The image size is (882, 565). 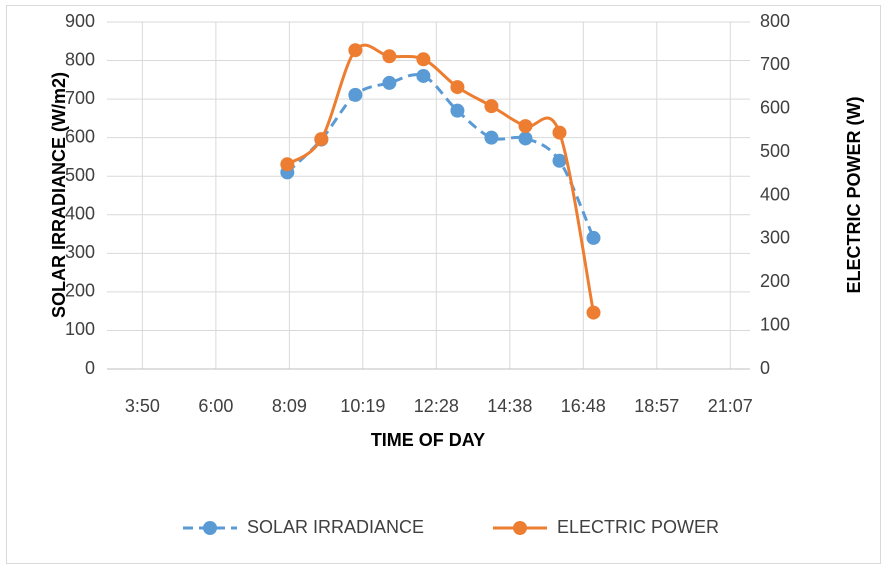 I want to click on y-tick-label: 700, so click(x=80, y=98).